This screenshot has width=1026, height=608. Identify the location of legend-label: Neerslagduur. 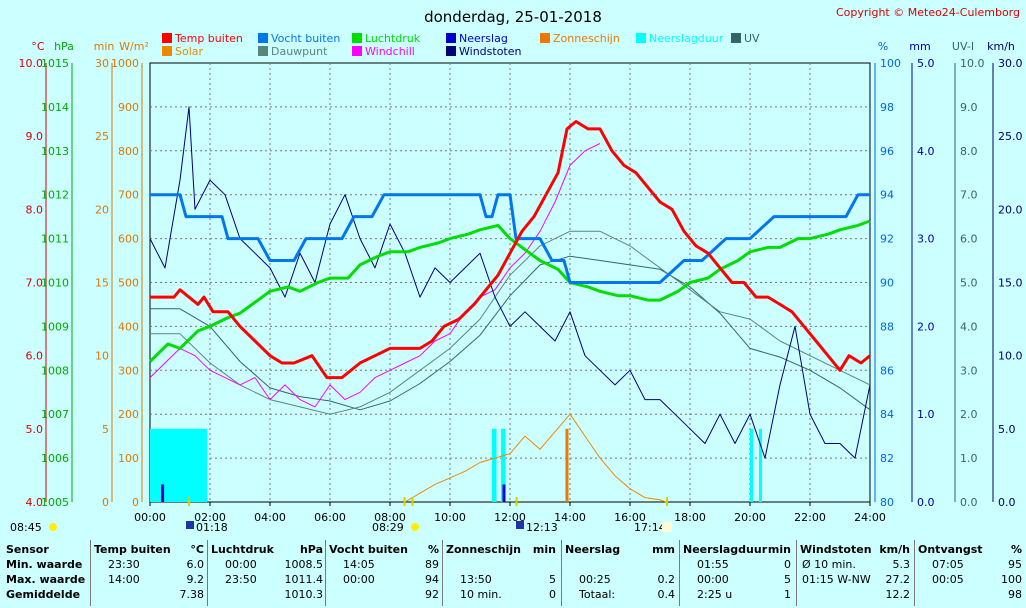
(686, 38).